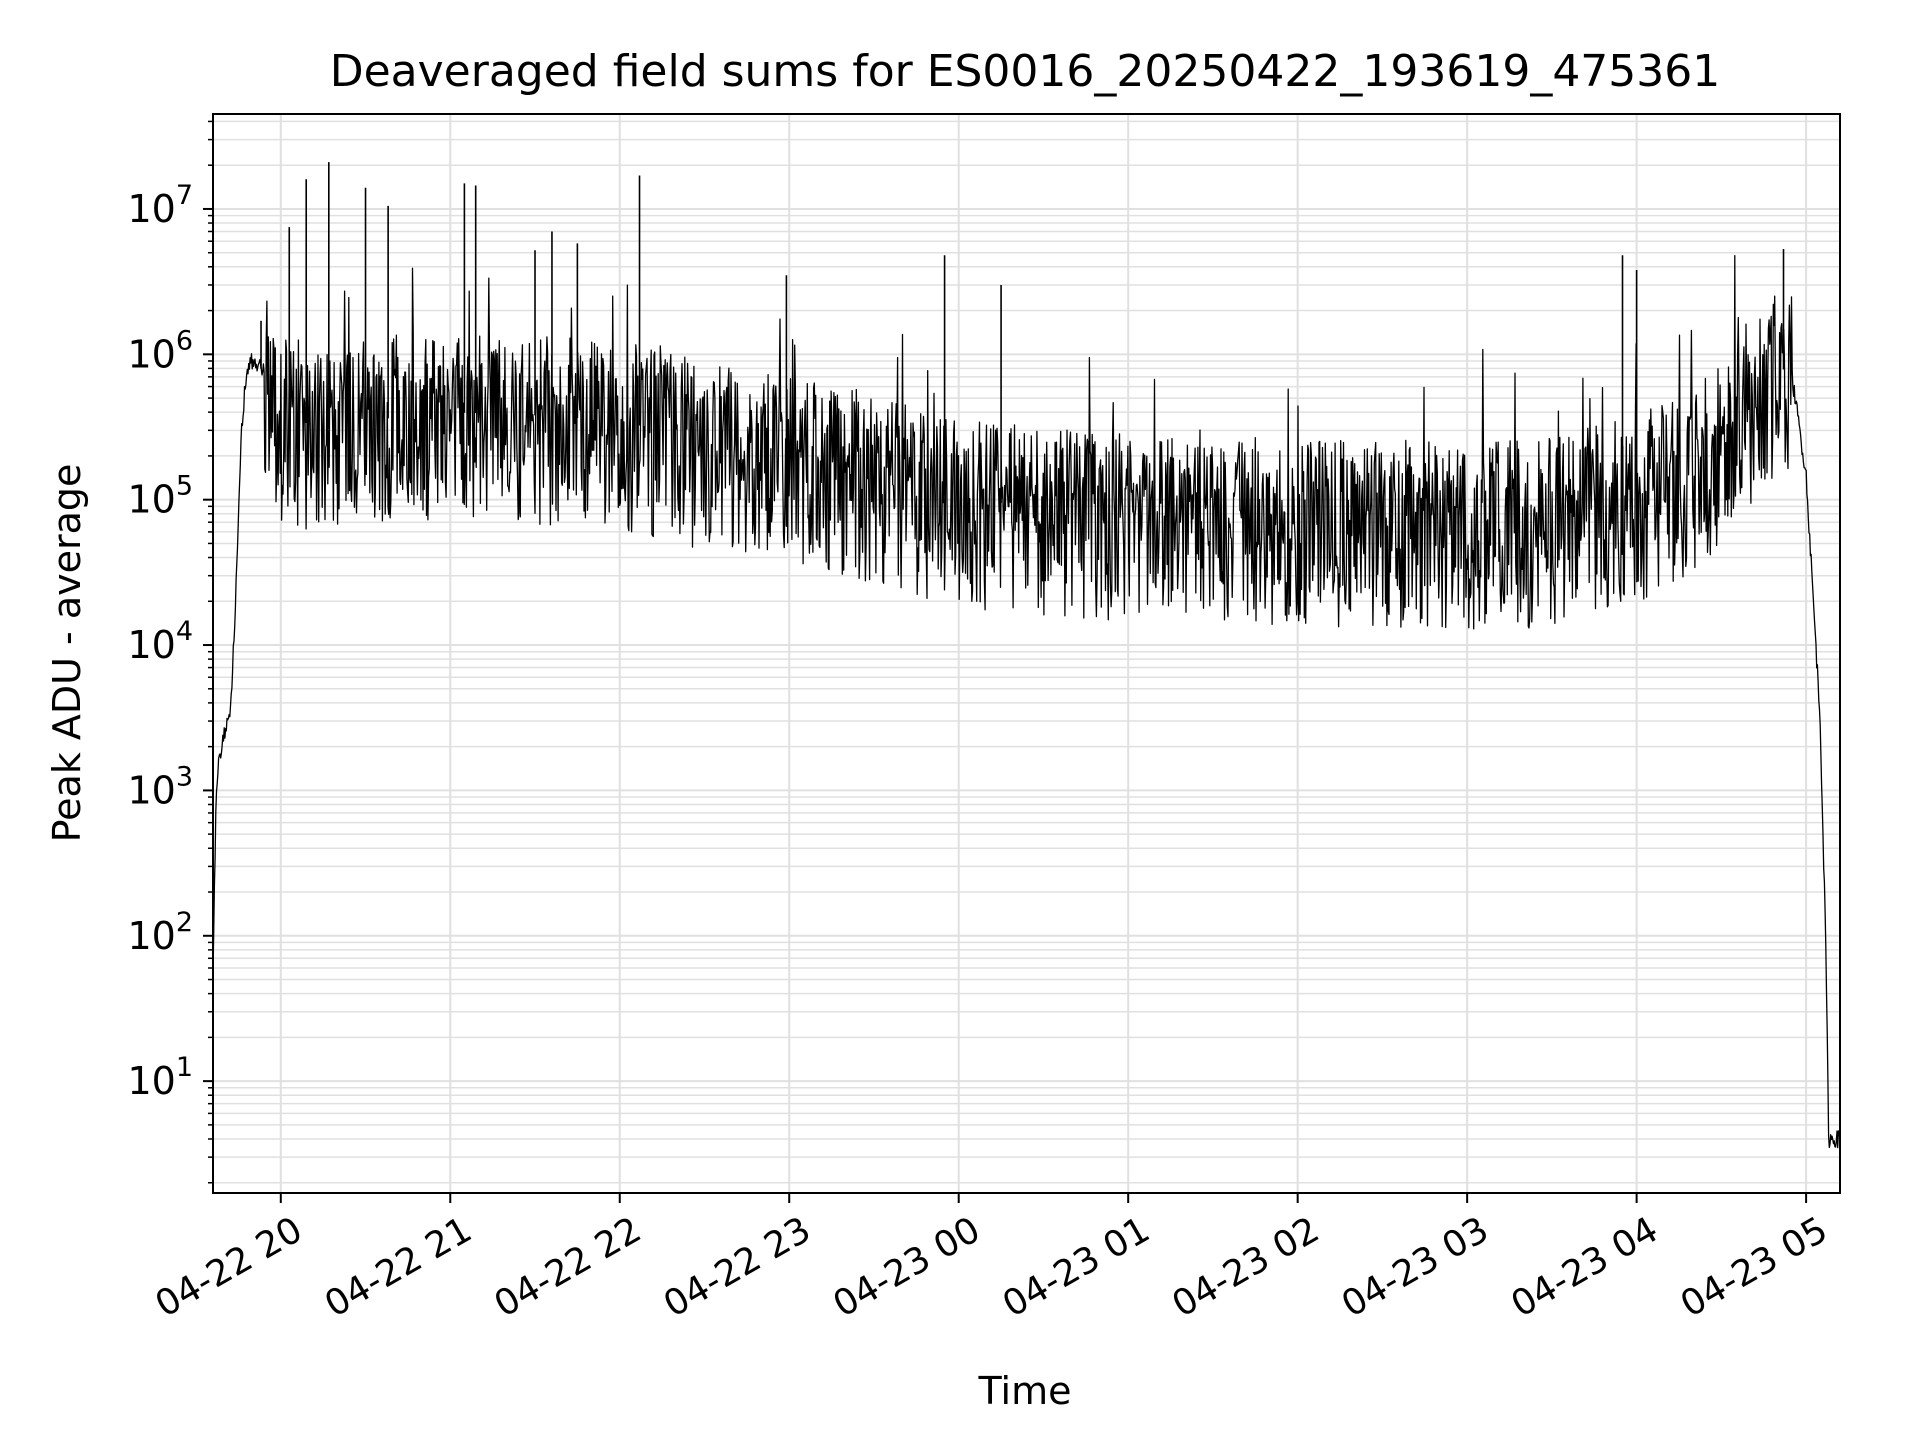  What do you see at coordinates (184, 486) in the screenshot?
I see `y-tick-exponent: 5` at bounding box center [184, 486].